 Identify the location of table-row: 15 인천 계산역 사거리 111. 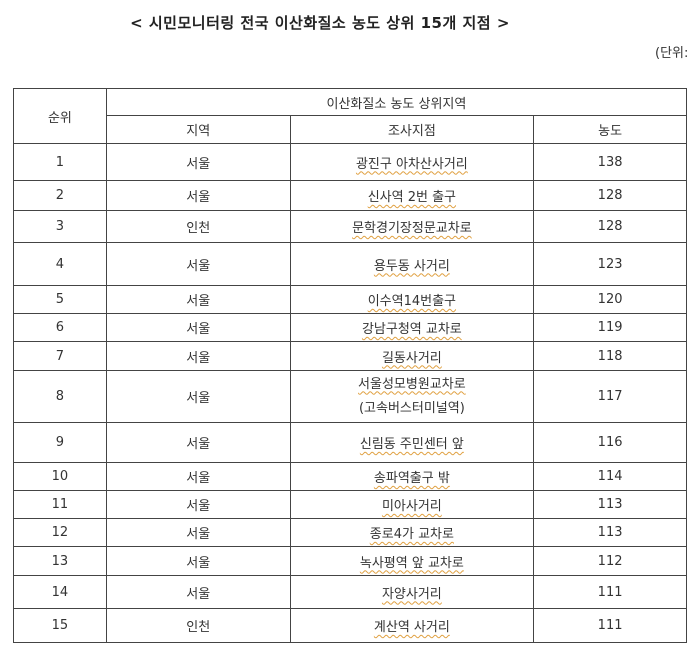
(350, 625).